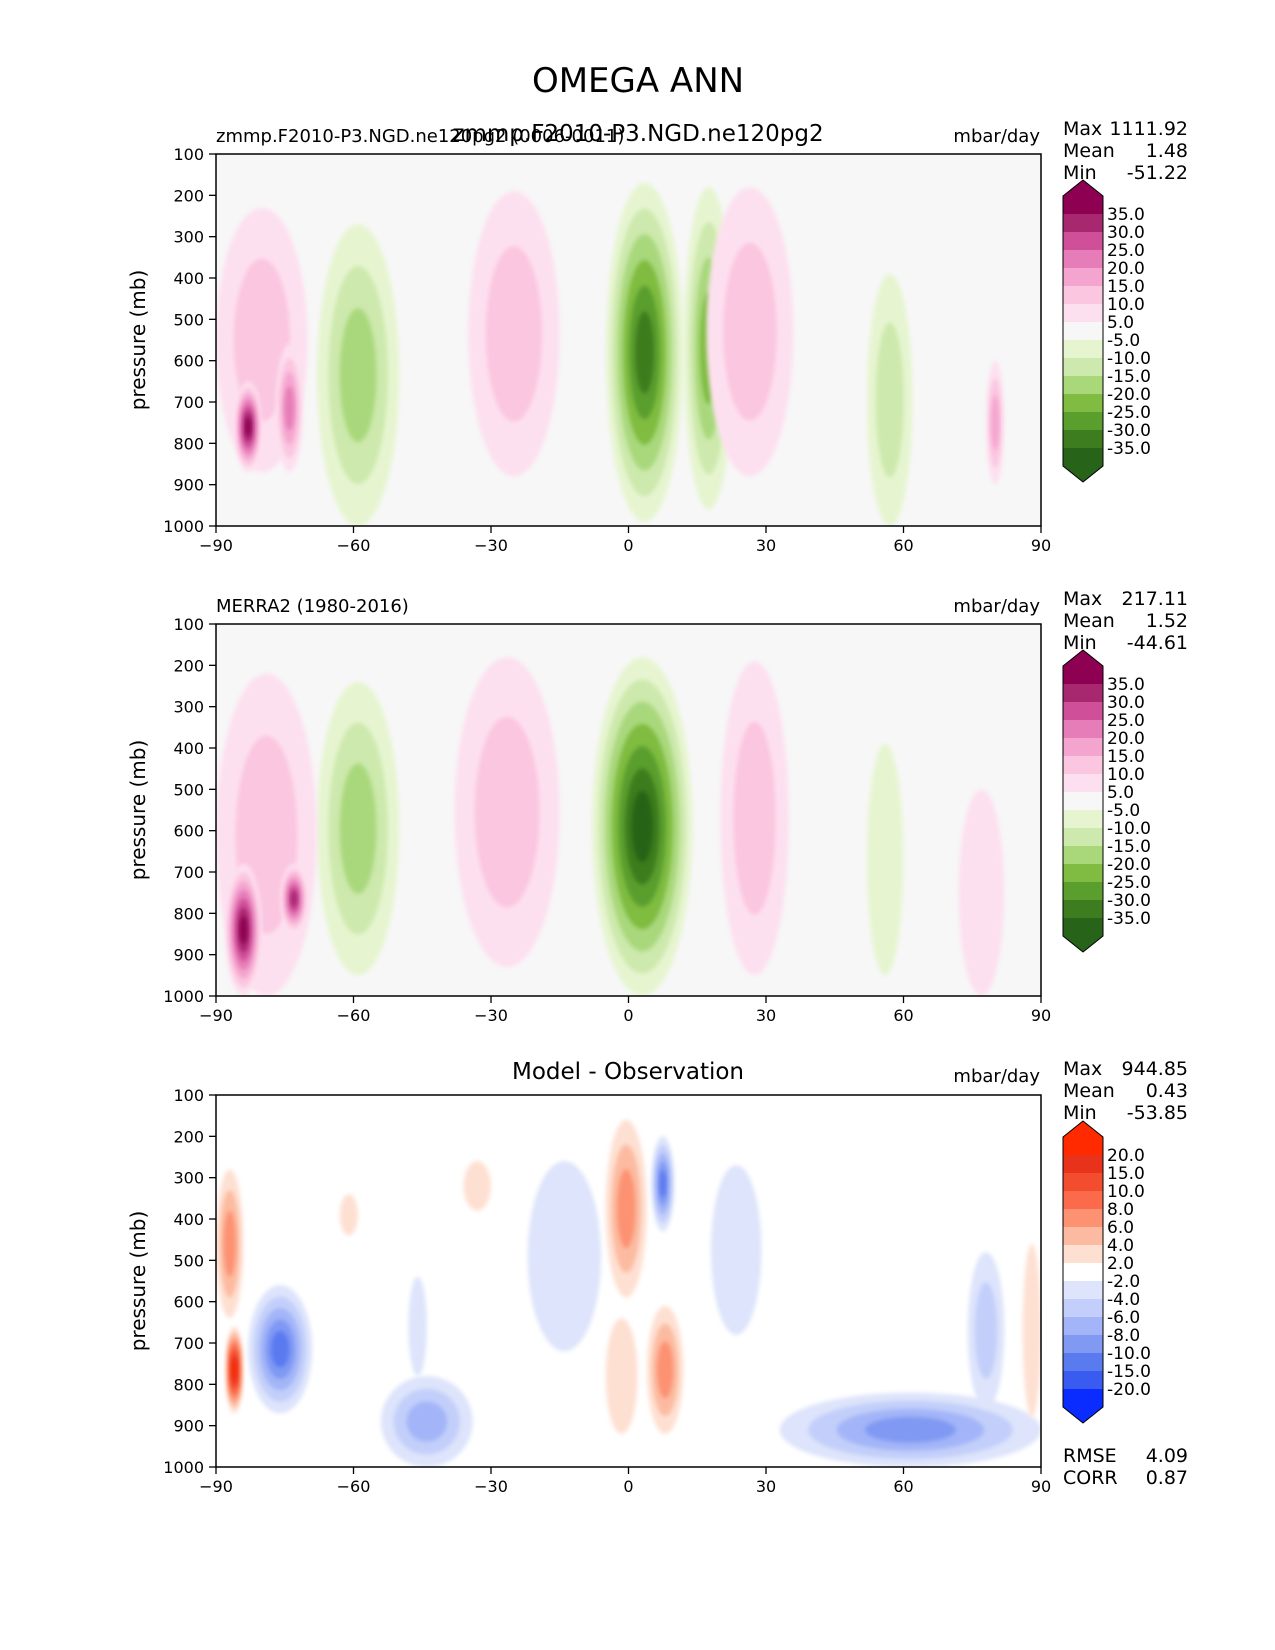  What do you see at coordinates (1129, 1372) in the screenshot?
I see `colorbar-level-label: -15.0` at bounding box center [1129, 1372].